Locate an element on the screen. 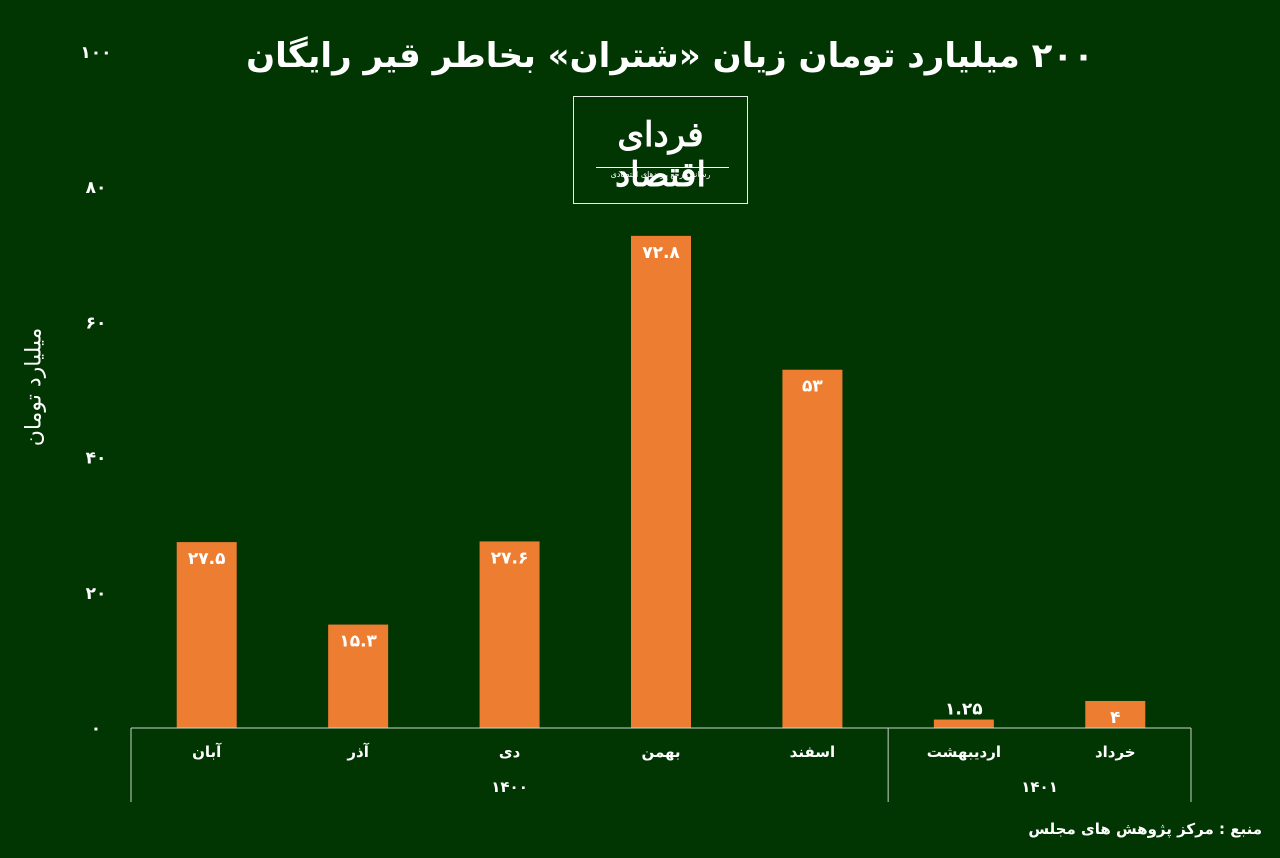 The width and height of the screenshot is (1280, 858). logo: فردای اقتصاد رسانه مرجع روندهای اقتصادی is located at coordinates (660, 150).